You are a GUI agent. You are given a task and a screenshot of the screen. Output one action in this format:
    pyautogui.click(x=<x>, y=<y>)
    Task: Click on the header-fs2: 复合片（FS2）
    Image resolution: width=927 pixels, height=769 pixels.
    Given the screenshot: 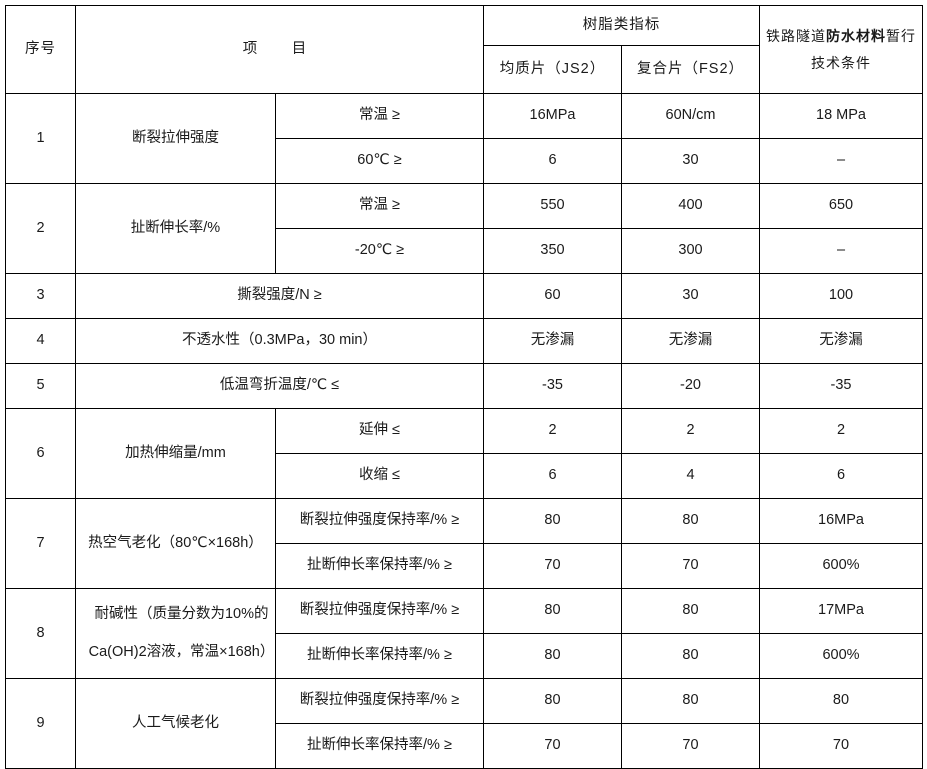 What is the action you would take?
    pyautogui.click(x=690, y=69)
    